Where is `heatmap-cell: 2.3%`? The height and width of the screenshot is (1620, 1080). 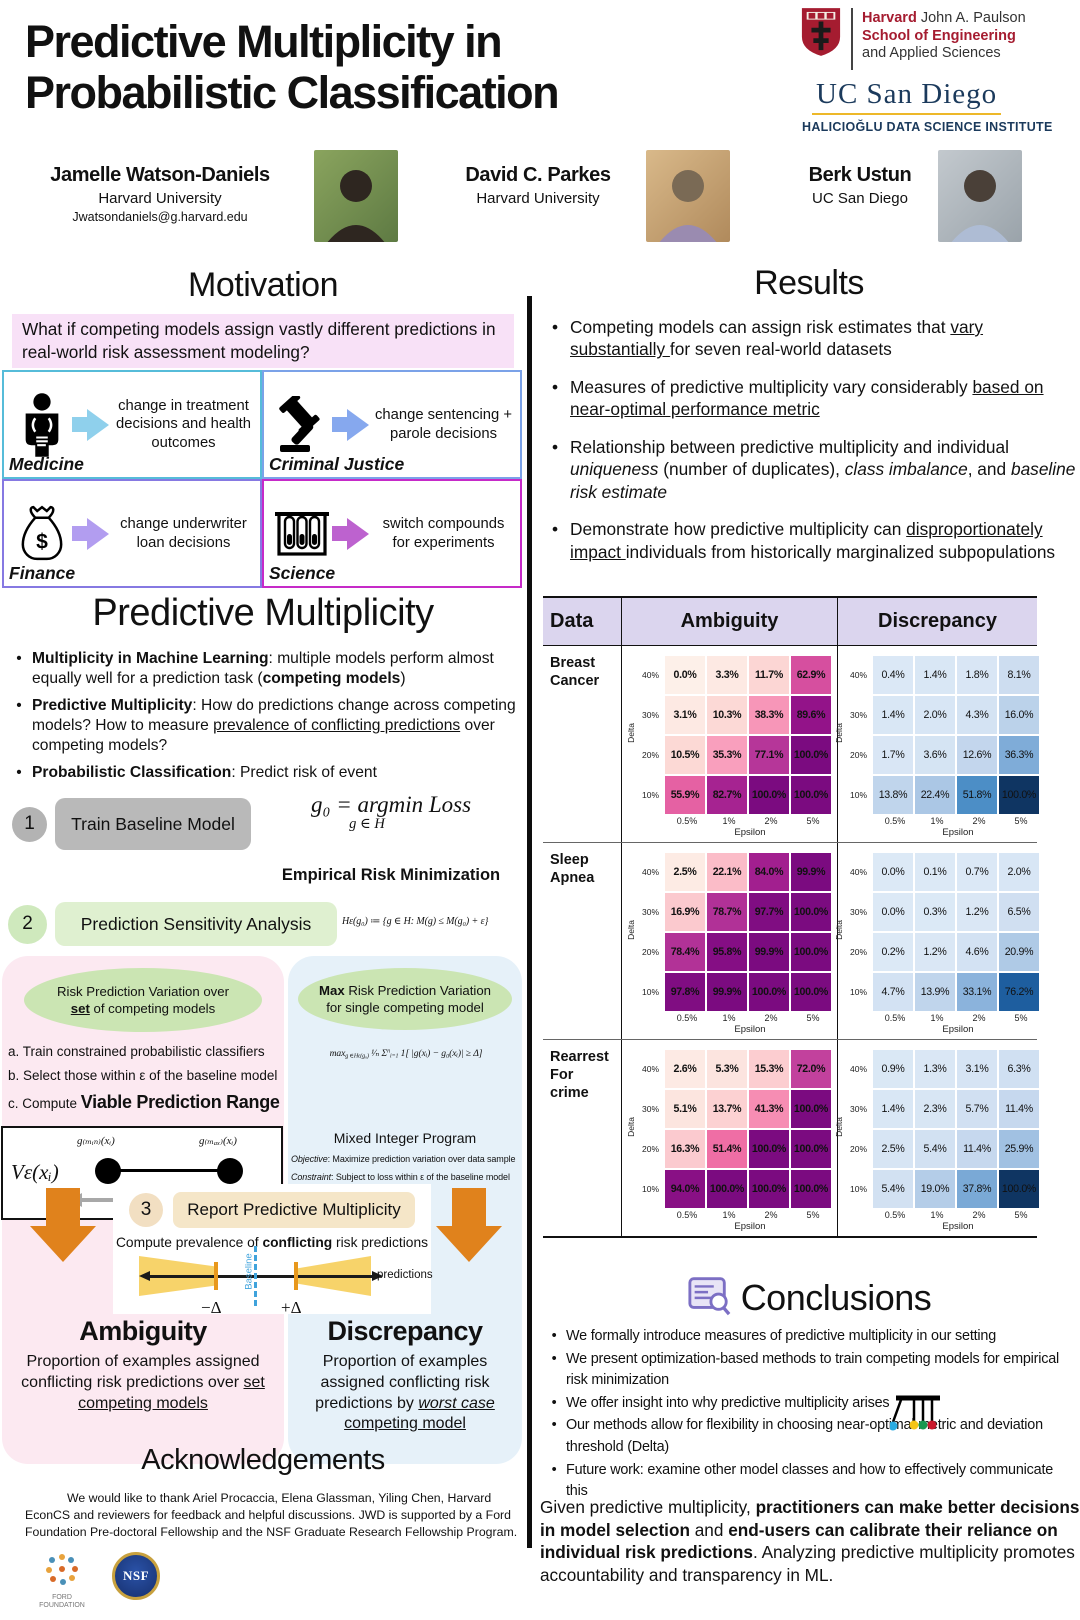
heatmap-cell: 2.3% is located at coordinates (935, 1109).